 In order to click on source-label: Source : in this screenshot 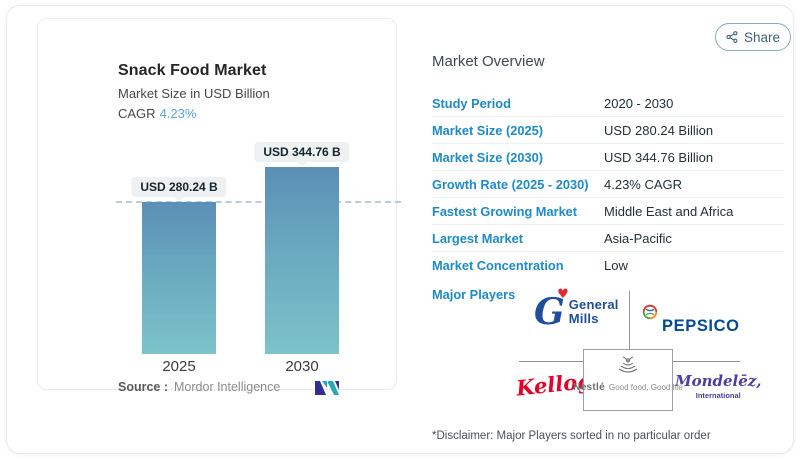, I will do `click(143, 387)`.